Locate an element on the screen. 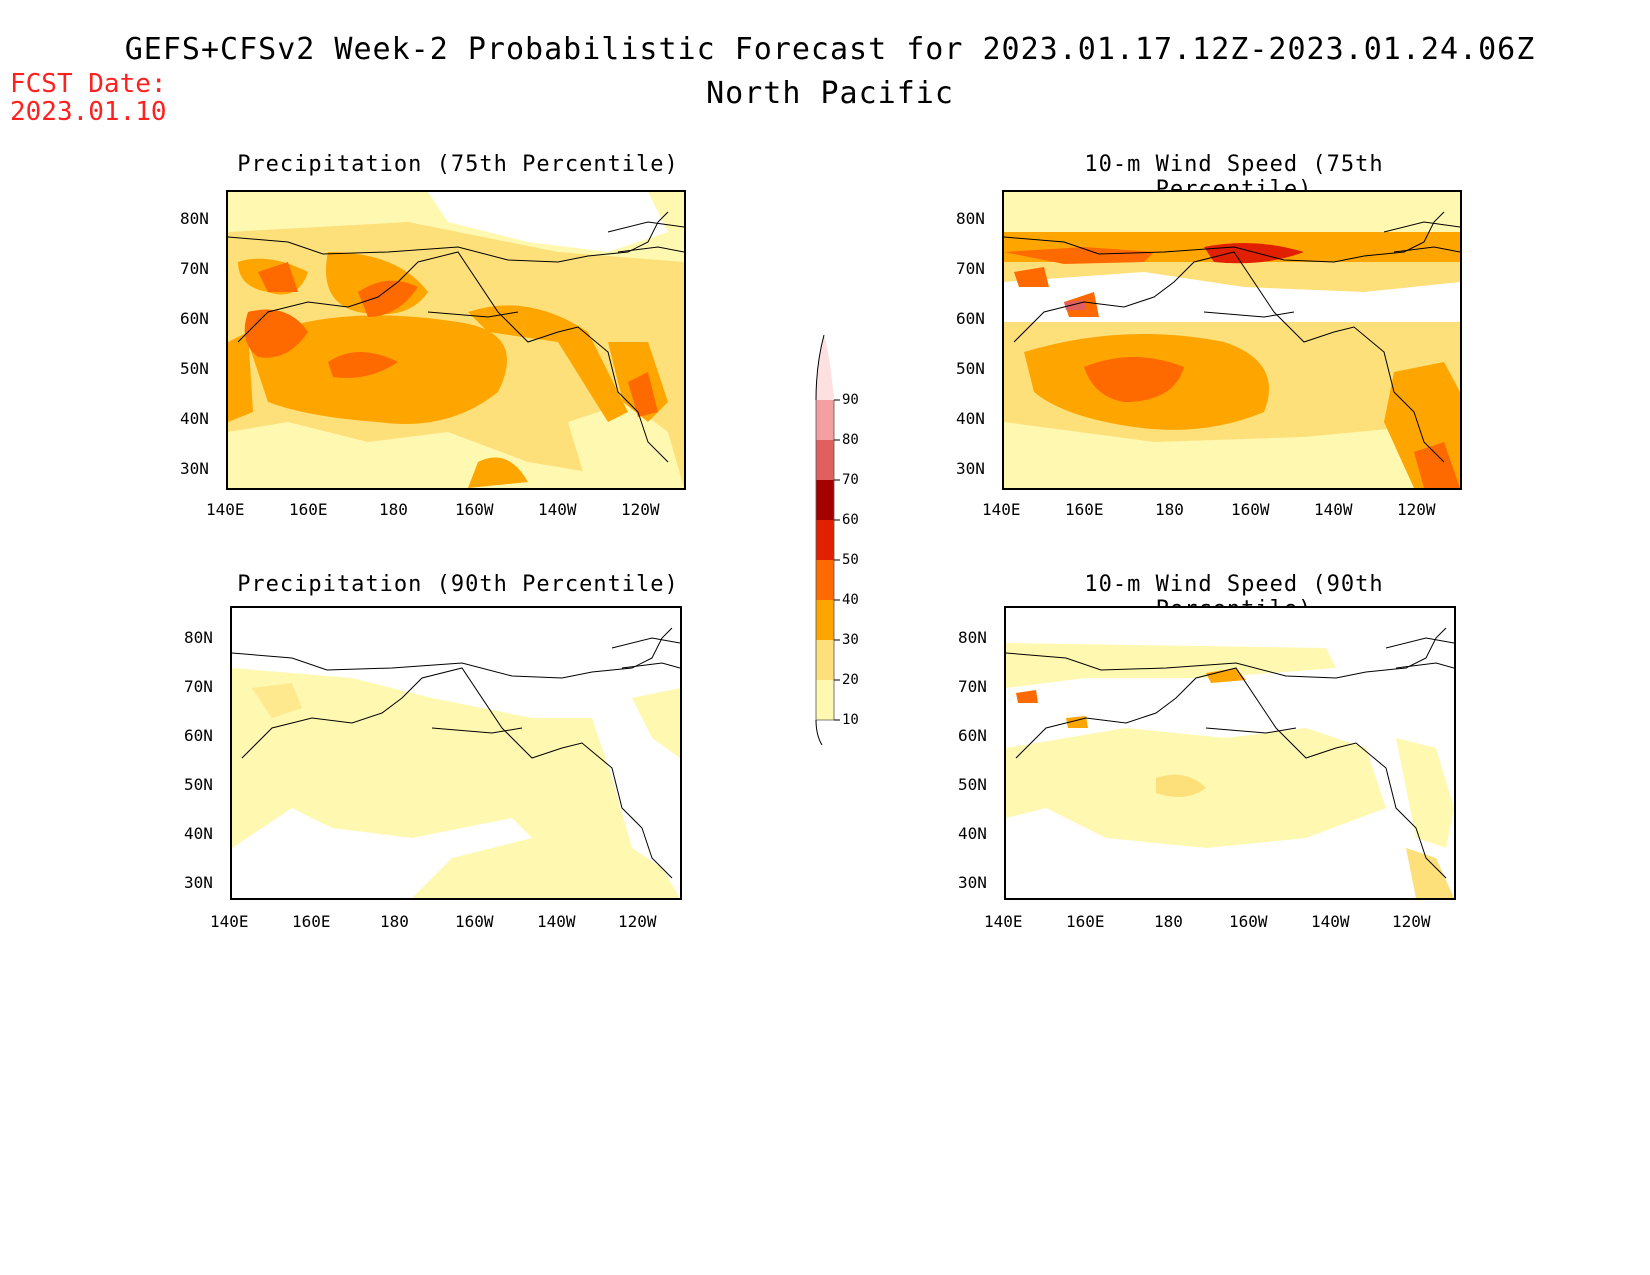 Image resolution: width=1650 pixels, height=1275 pixels. colorbar-label: 80 is located at coordinates (850, 440).